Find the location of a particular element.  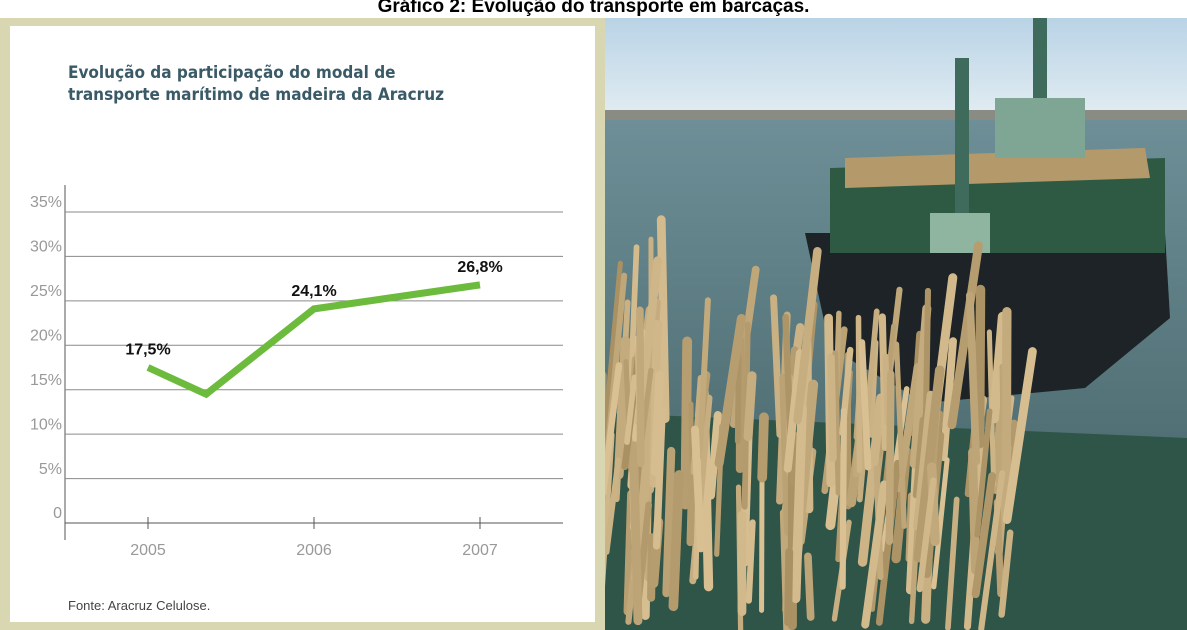

y-tick-label: 5% is located at coordinates (50, 469).